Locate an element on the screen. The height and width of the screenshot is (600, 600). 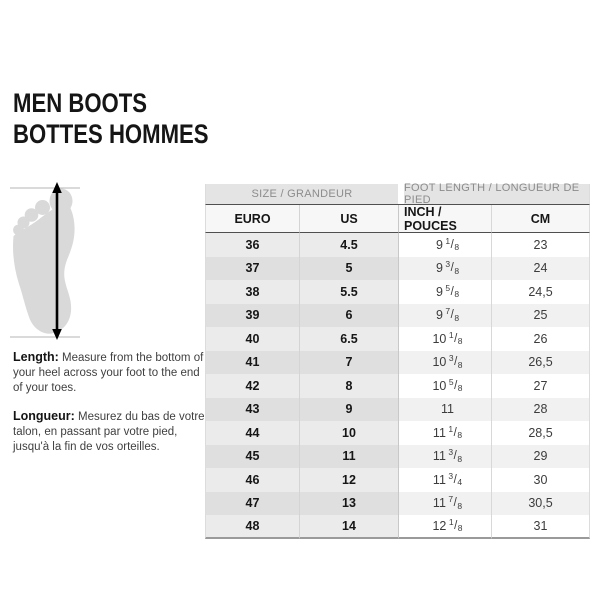
inch-fraction-numerator: 5 is located at coordinates (448, 287).